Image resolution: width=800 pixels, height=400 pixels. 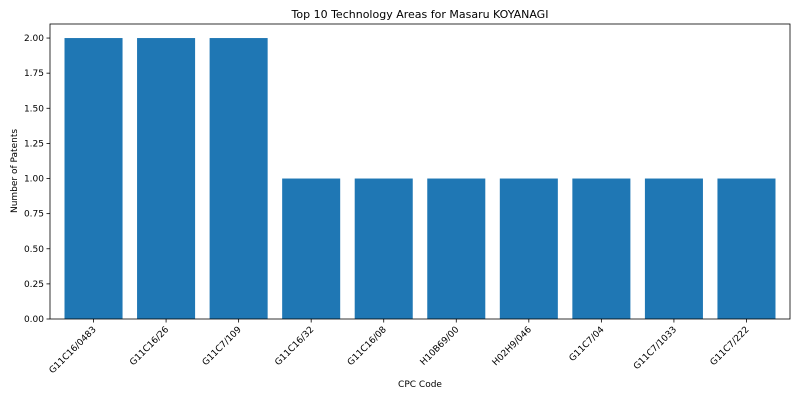 What do you see at coordinates (34, 39) in the screenshot?
I see `y-tick-label: 2.00` at bounding box center [34, 39].